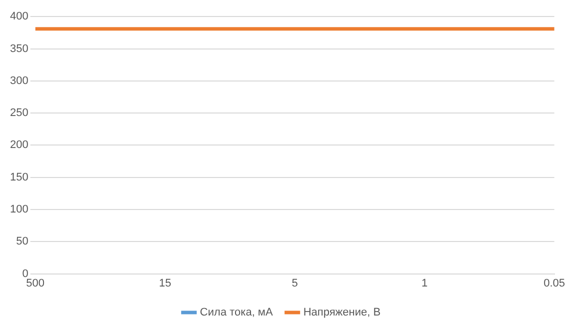  Describe the element at coordinates (165, 283) in the screenshot. I see `x-tick-label: 15` at that location.